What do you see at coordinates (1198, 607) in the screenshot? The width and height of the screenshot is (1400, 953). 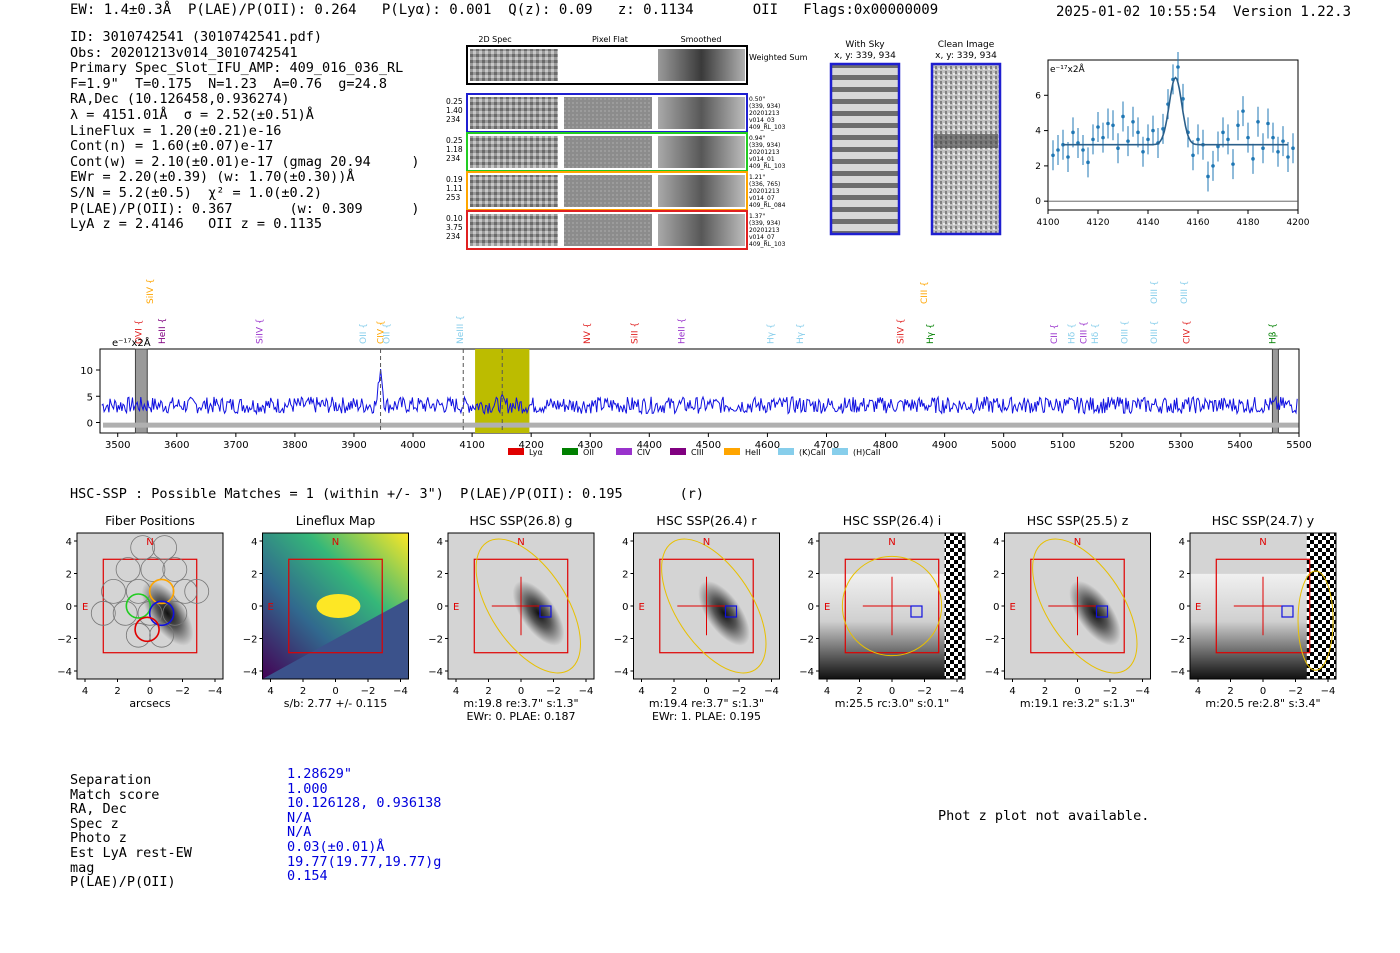 I see `east-label: E` at bounding box center [1198, 607].